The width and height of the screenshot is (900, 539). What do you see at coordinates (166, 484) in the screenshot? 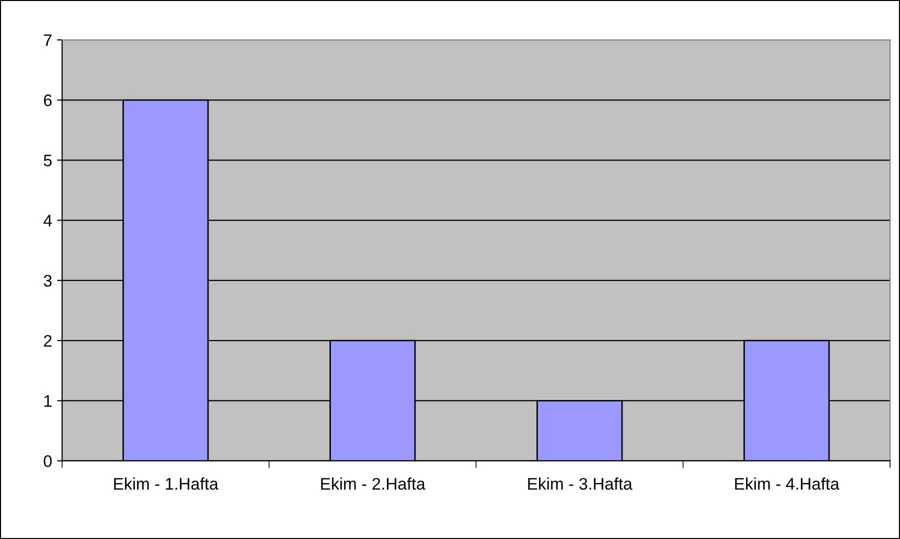
I see `x-tick-label: Ekim - 1.Hafta` at bounding box center [166, 484].